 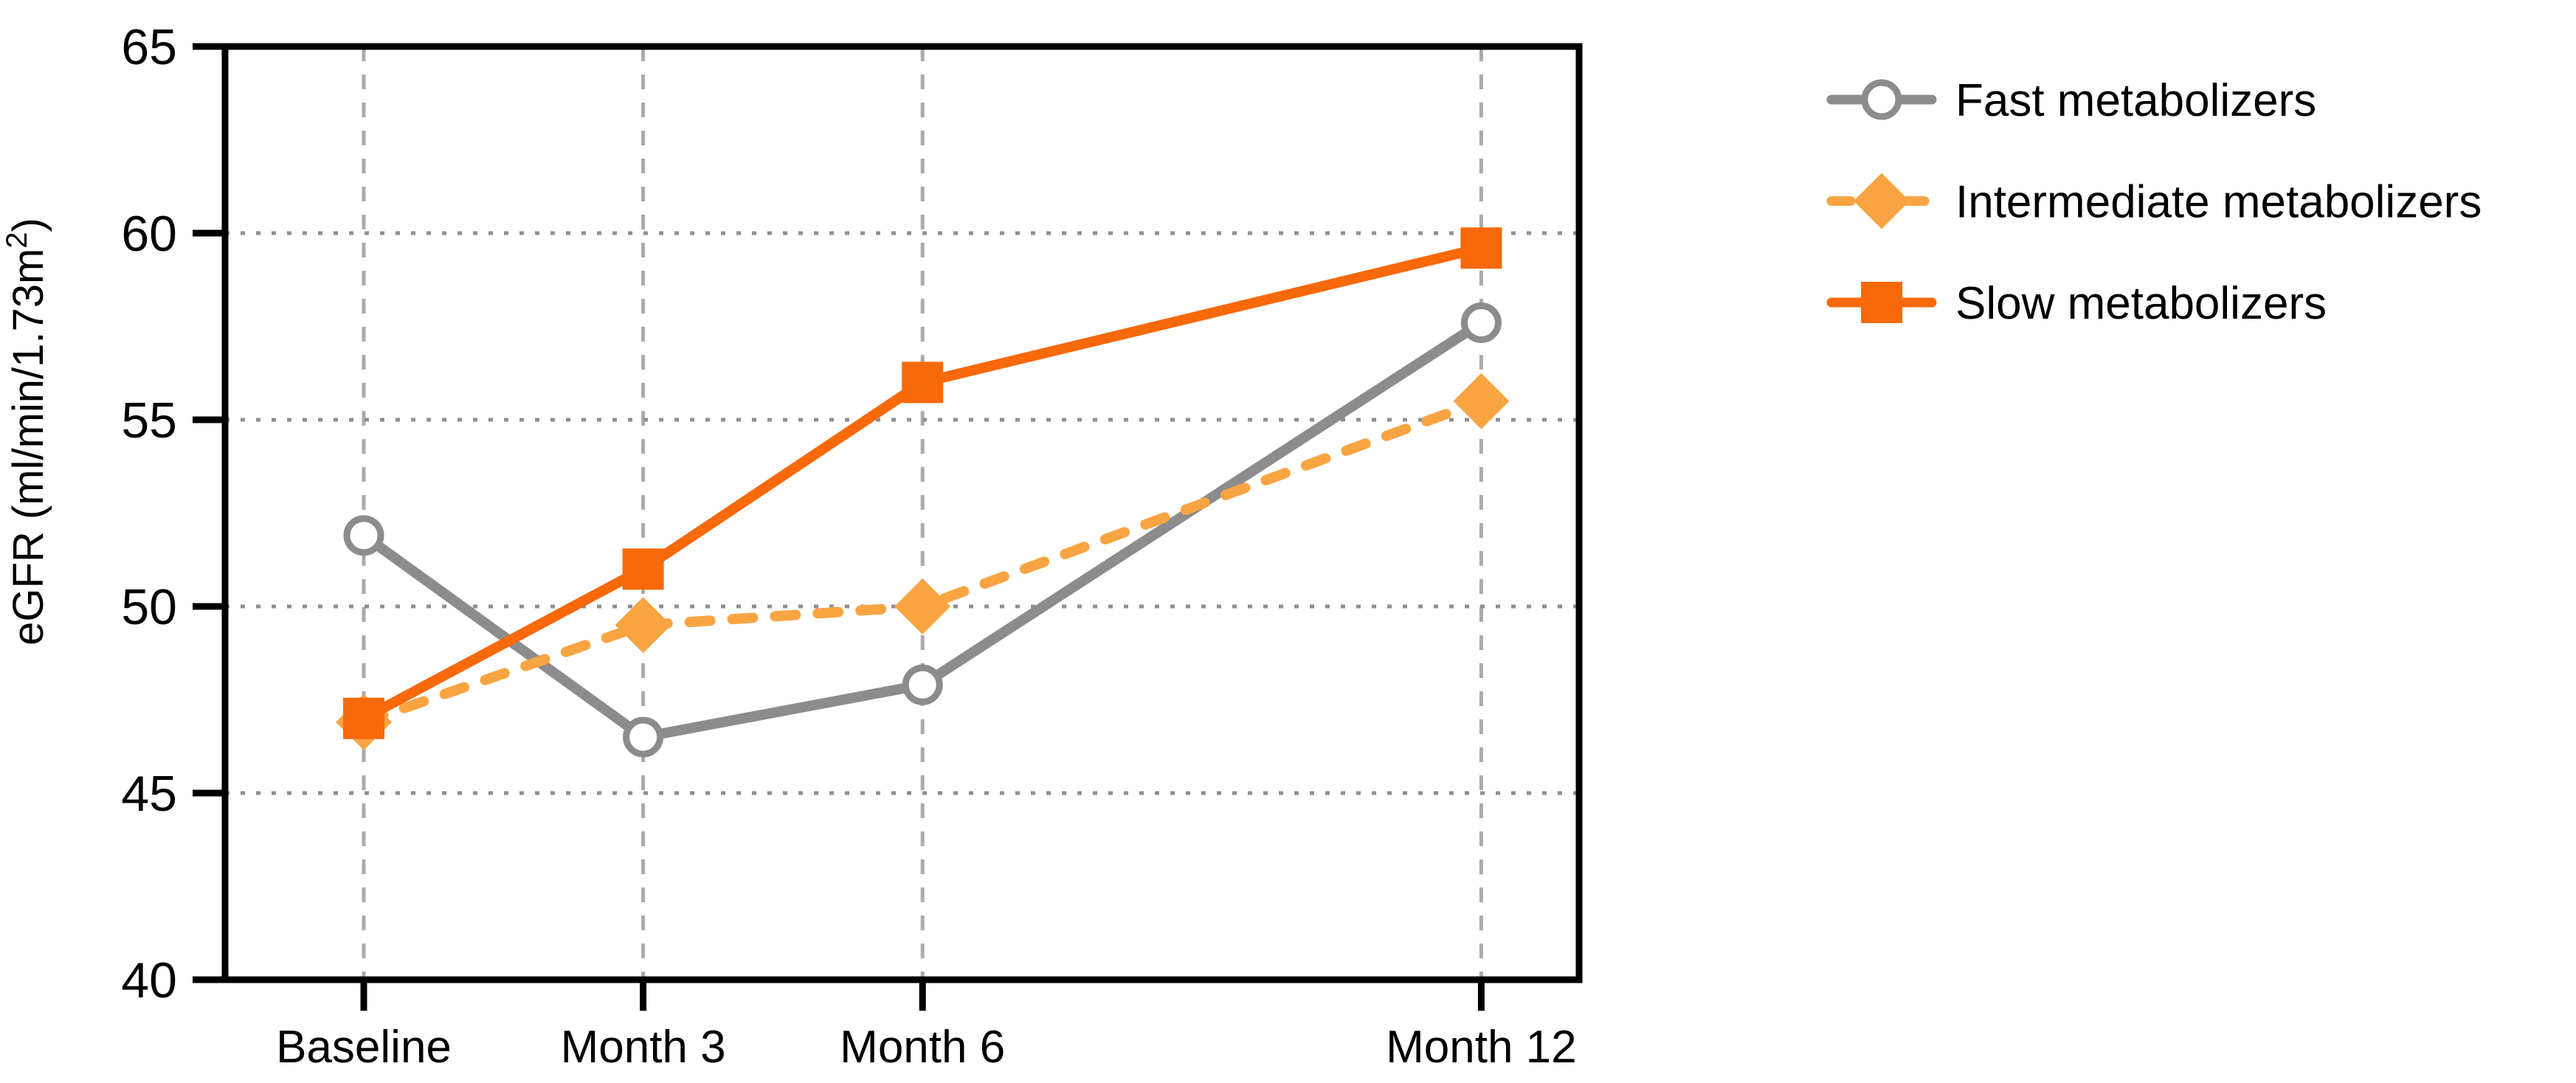 What do you see at coordinates (363, 535) in the screenshot?
I see `fast-marker-baseline` at bounding box center [363, 535].